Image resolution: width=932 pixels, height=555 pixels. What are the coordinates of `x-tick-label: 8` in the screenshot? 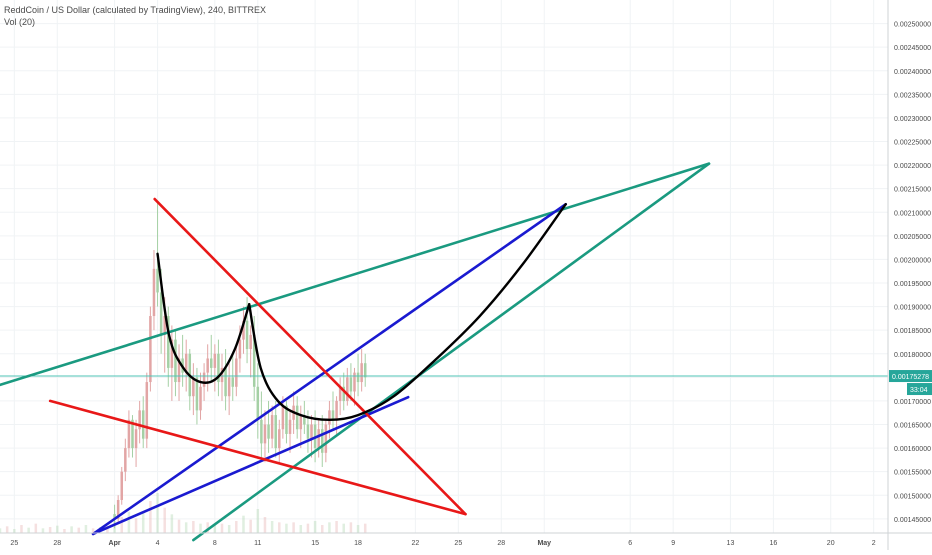 It's located at (215, 543).